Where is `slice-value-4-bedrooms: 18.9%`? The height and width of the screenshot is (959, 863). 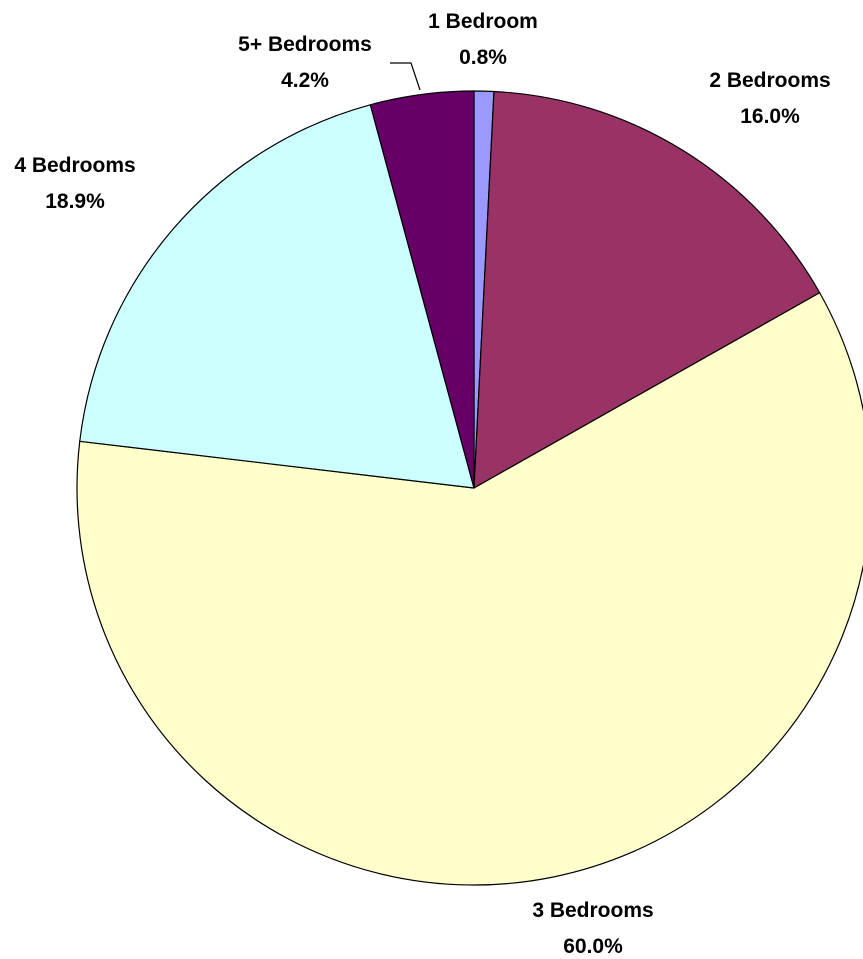
slice-value-4-bedrooms: 18.9% is located at coordinates (75, 201).